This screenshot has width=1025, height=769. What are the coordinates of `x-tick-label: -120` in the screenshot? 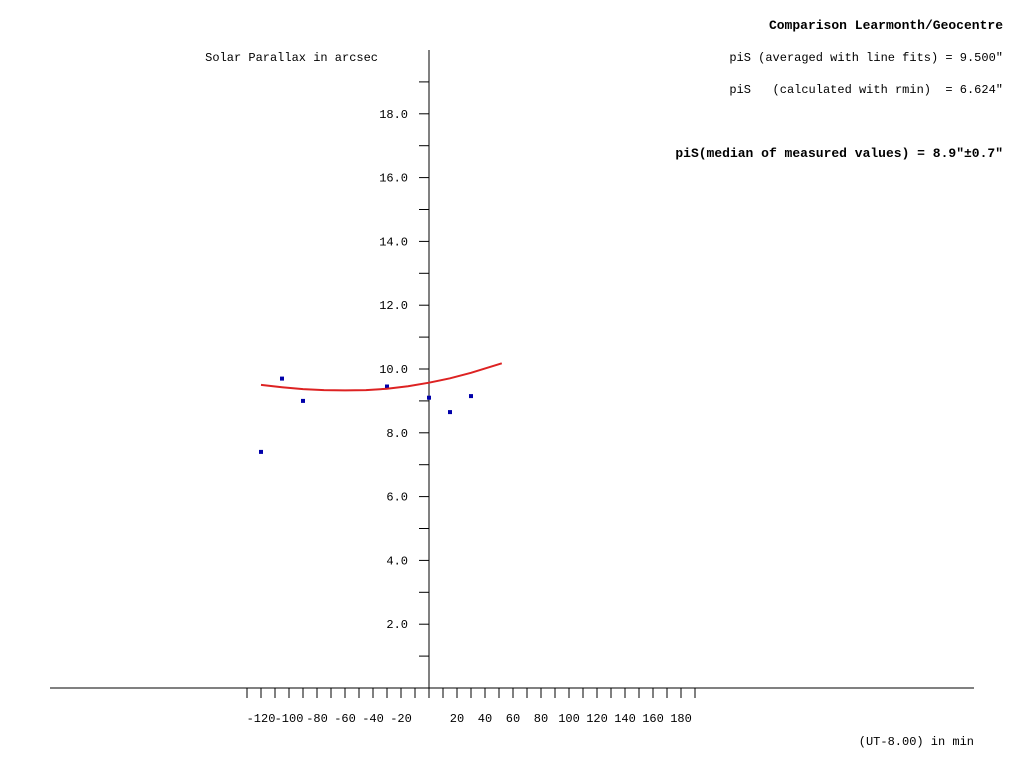 It's located at (261, 719).